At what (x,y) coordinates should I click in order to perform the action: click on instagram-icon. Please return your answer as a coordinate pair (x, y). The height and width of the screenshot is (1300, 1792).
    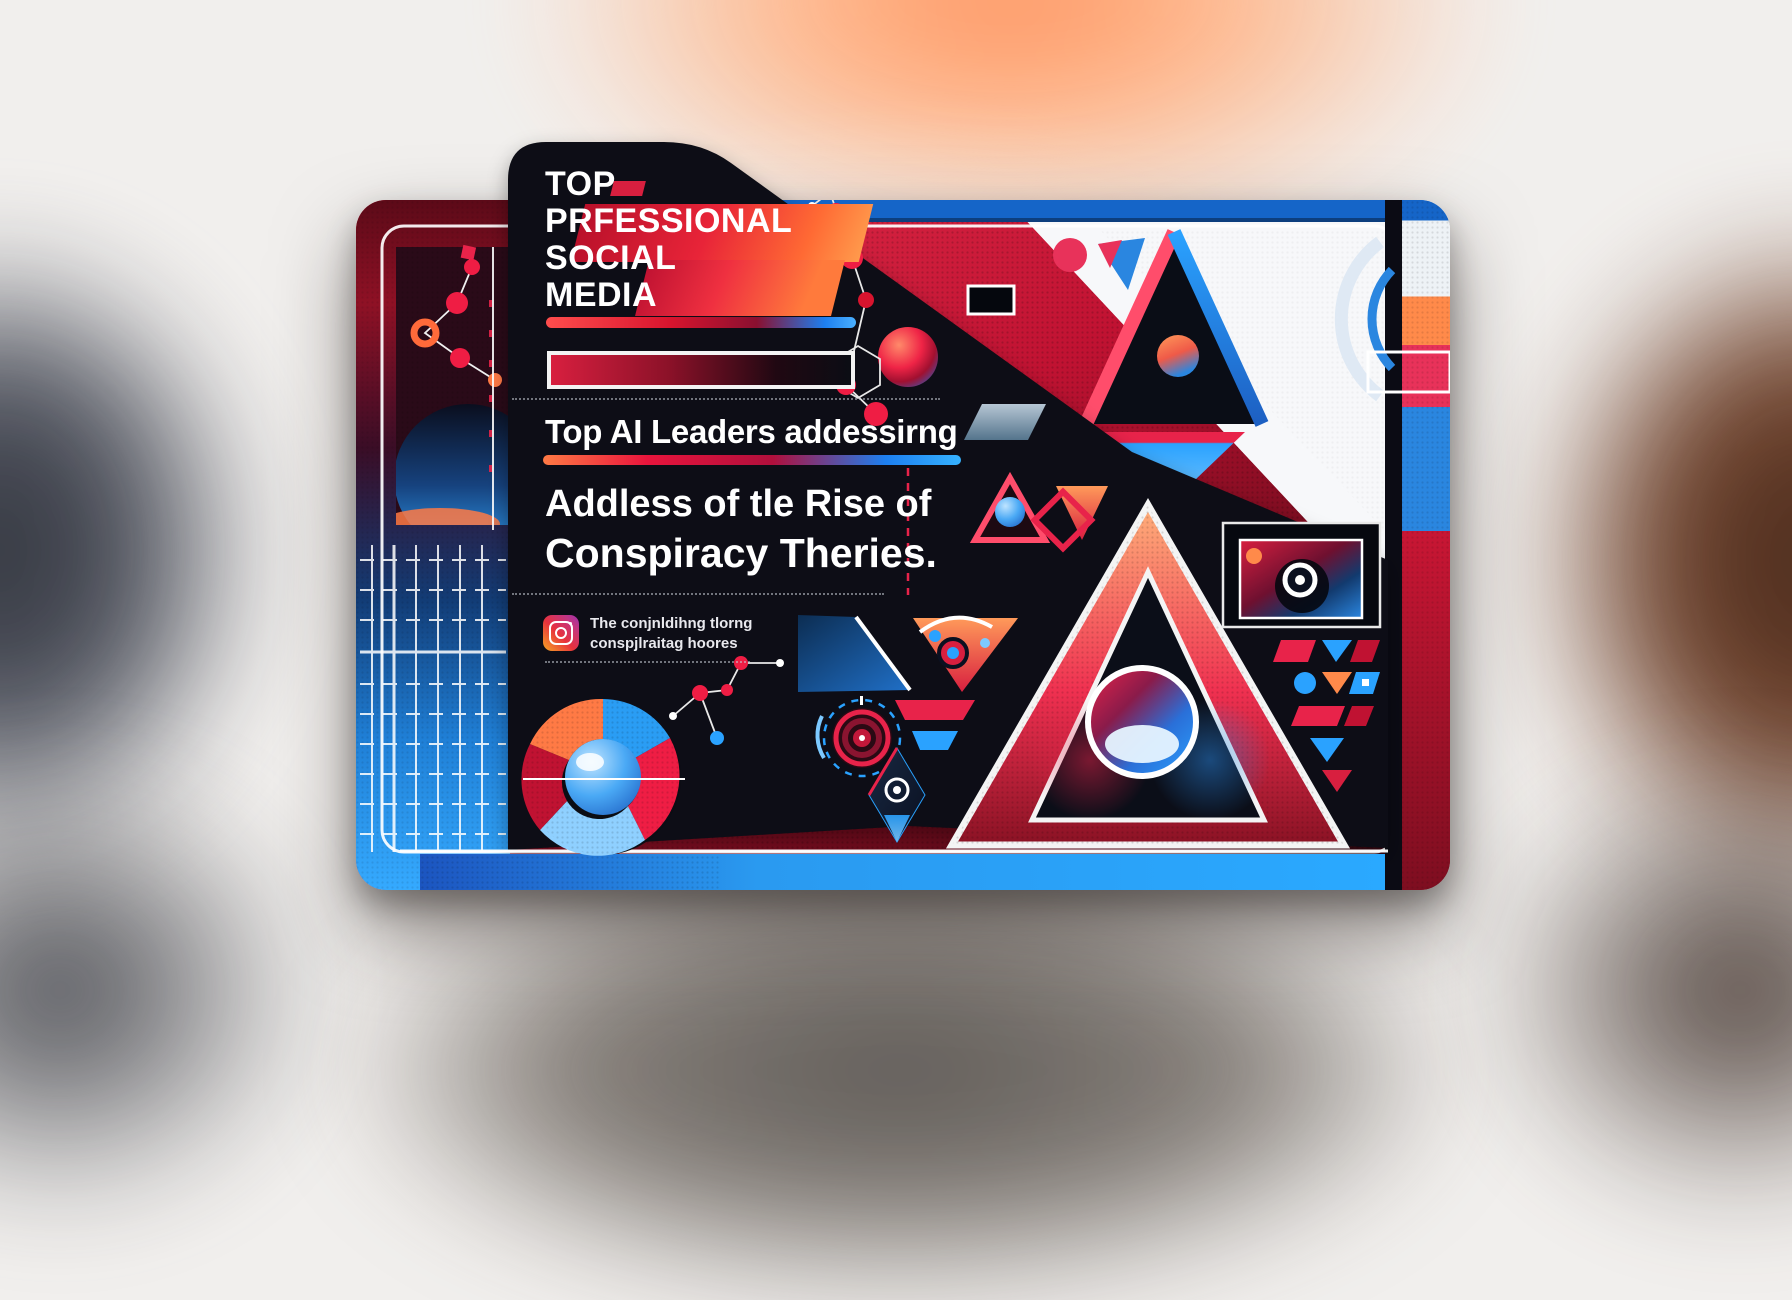
    Looking at the image, I should click on (561, 633).